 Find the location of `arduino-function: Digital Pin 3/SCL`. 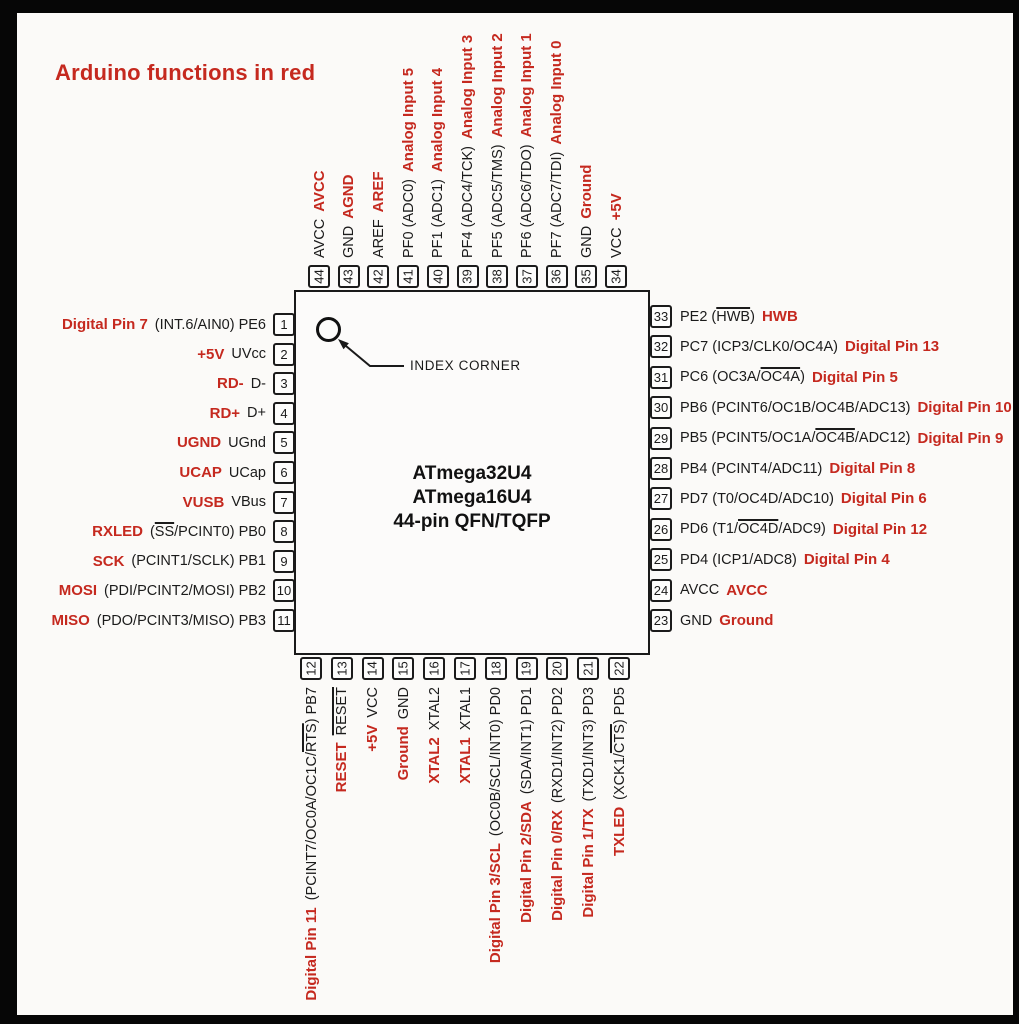

arduino-function: Digital Pin 3/SCL is located at coordinates (495, 903).